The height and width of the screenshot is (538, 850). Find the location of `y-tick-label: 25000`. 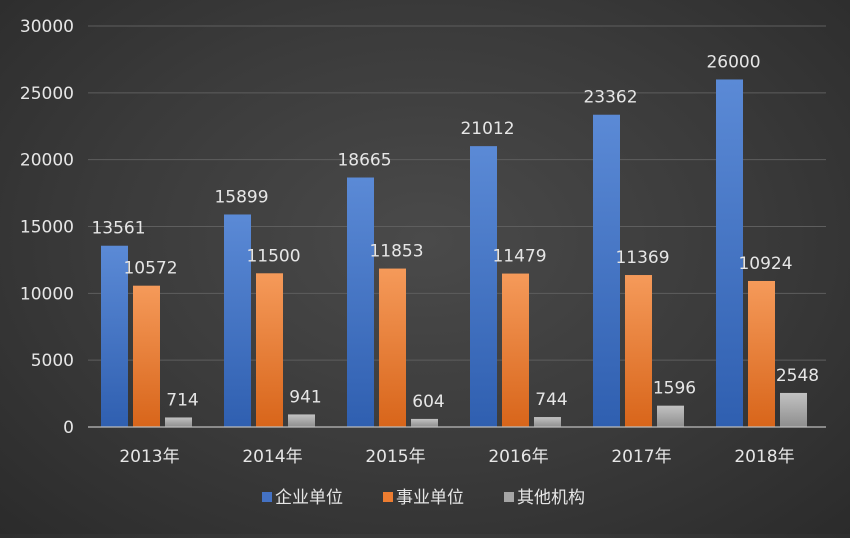

y-tick-label: 25000 is located at coordinates (47, 94).